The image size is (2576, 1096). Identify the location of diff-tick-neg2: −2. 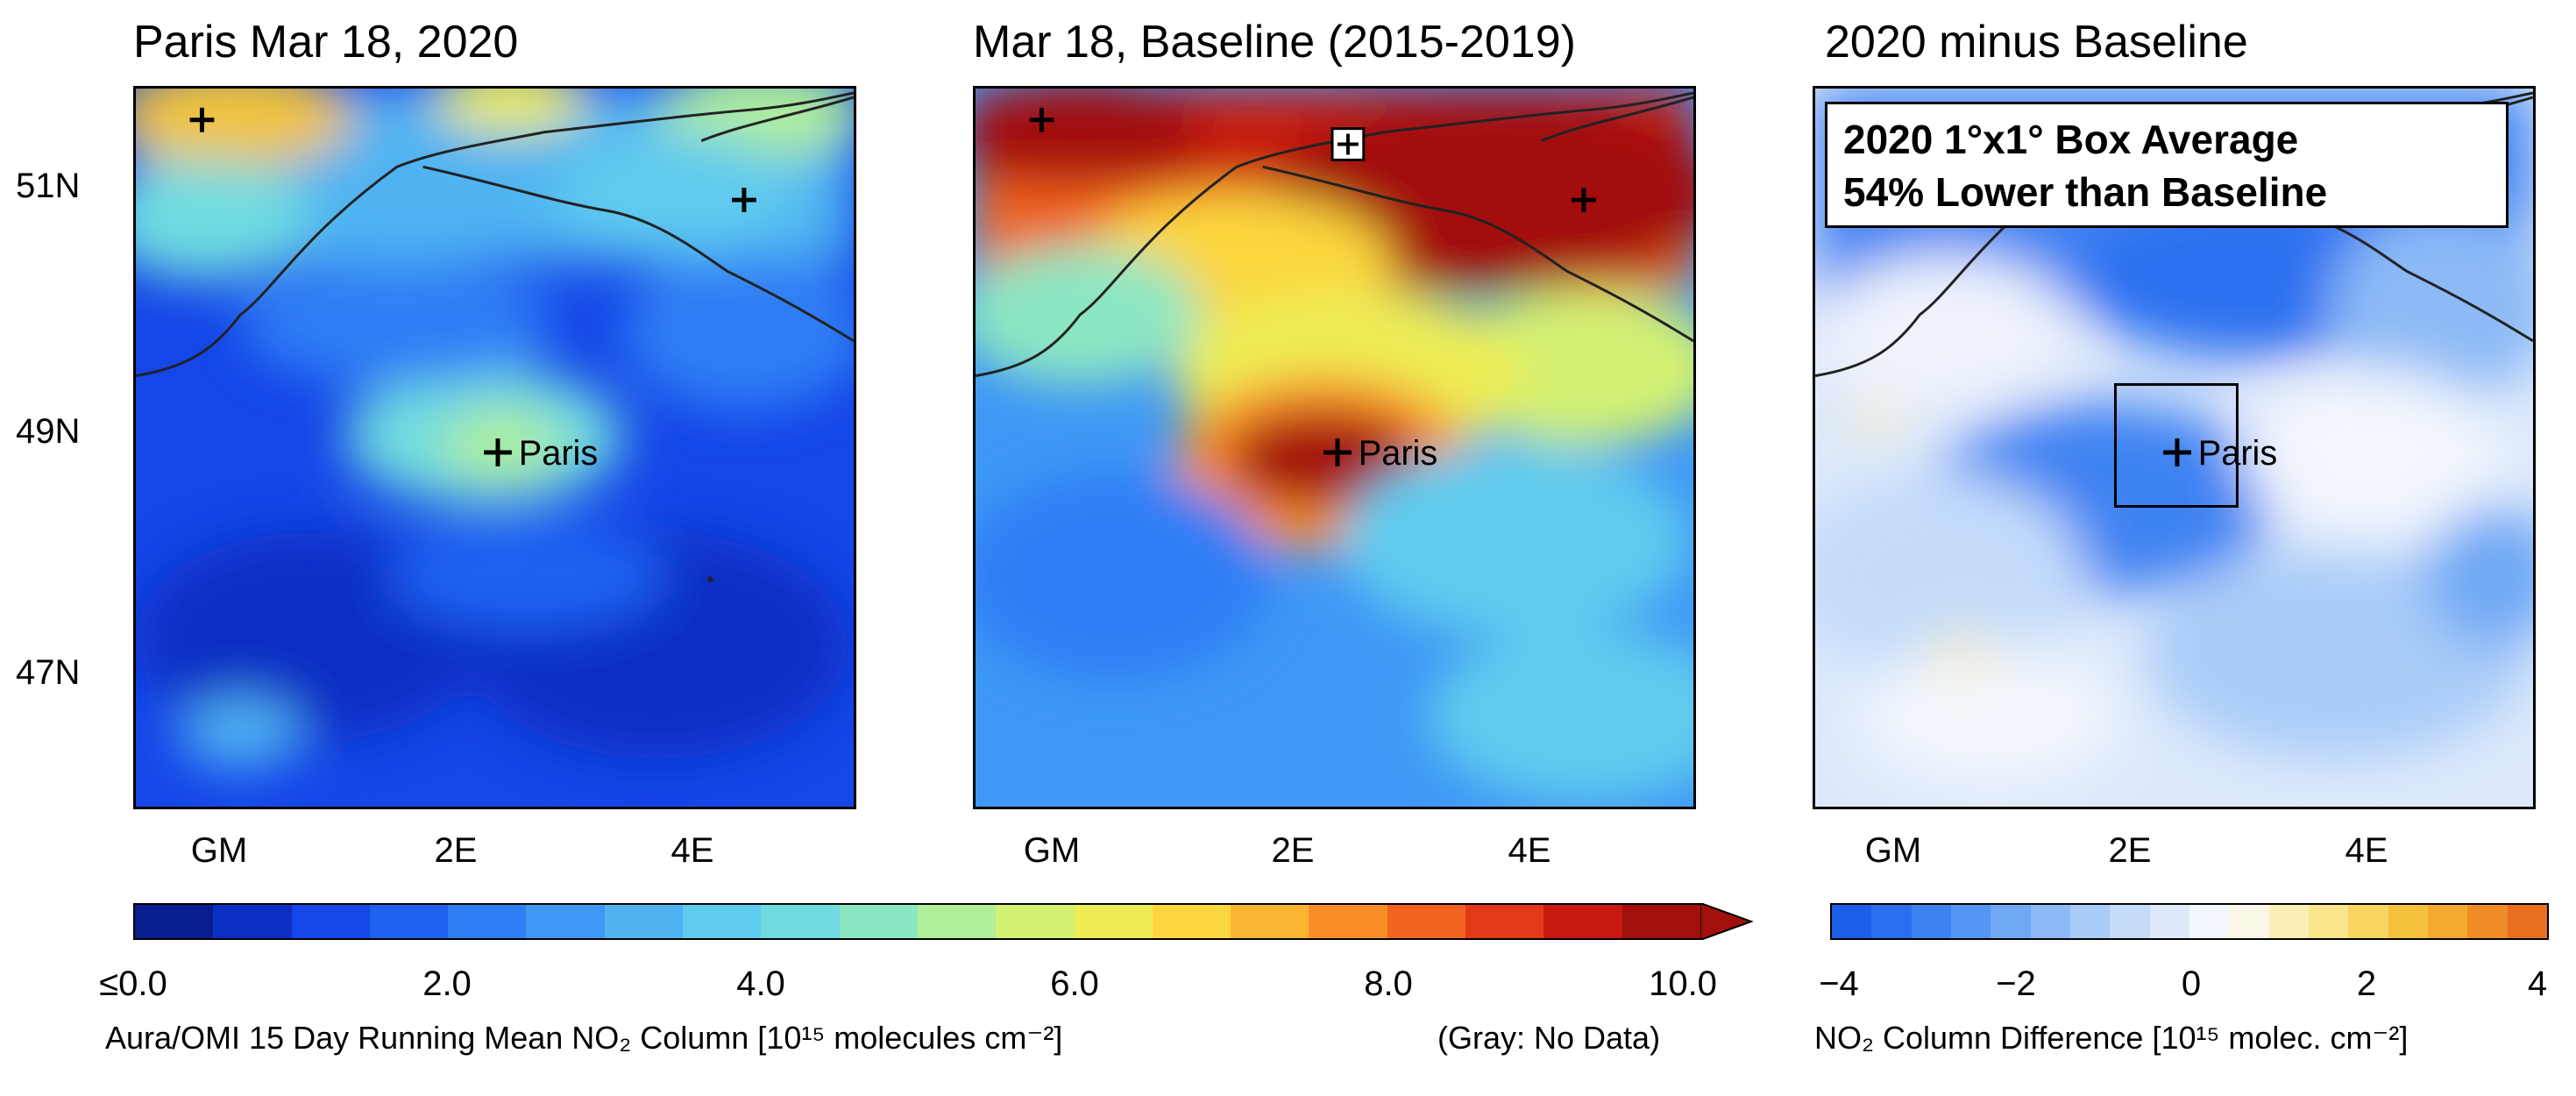
(2016, 984).